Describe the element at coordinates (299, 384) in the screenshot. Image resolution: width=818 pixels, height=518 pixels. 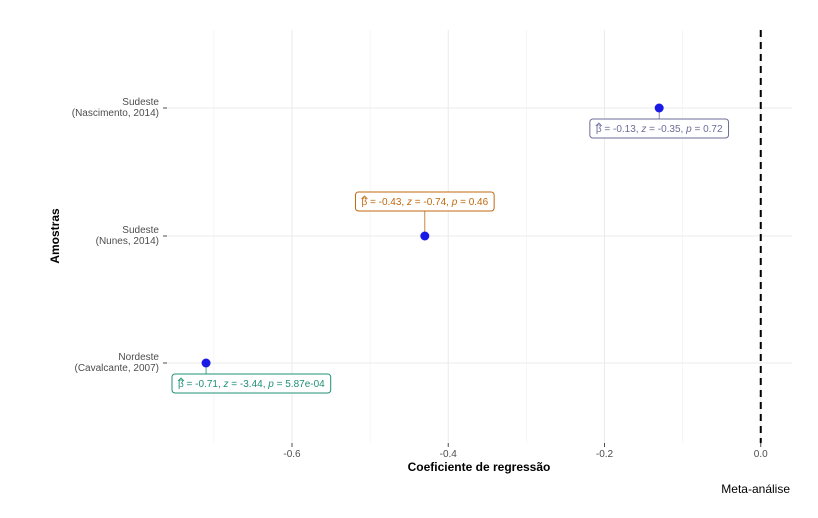
I see `label-part: = 5.87e-04` at that location.